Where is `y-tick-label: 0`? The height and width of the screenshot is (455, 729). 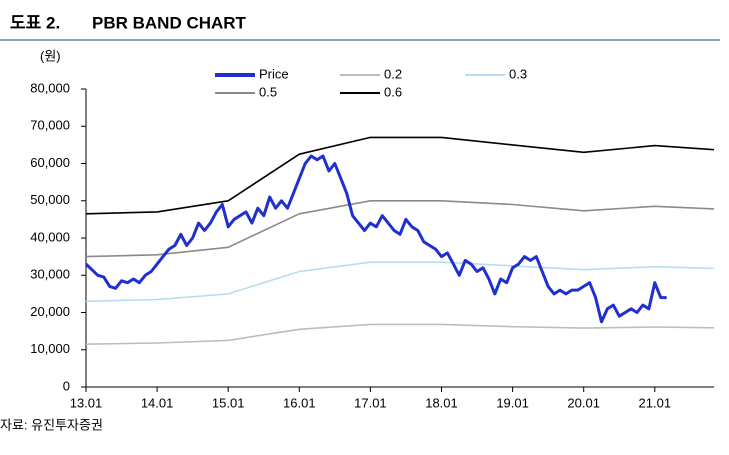 y-tick-label: 0 is located at coordinates (66, 385).